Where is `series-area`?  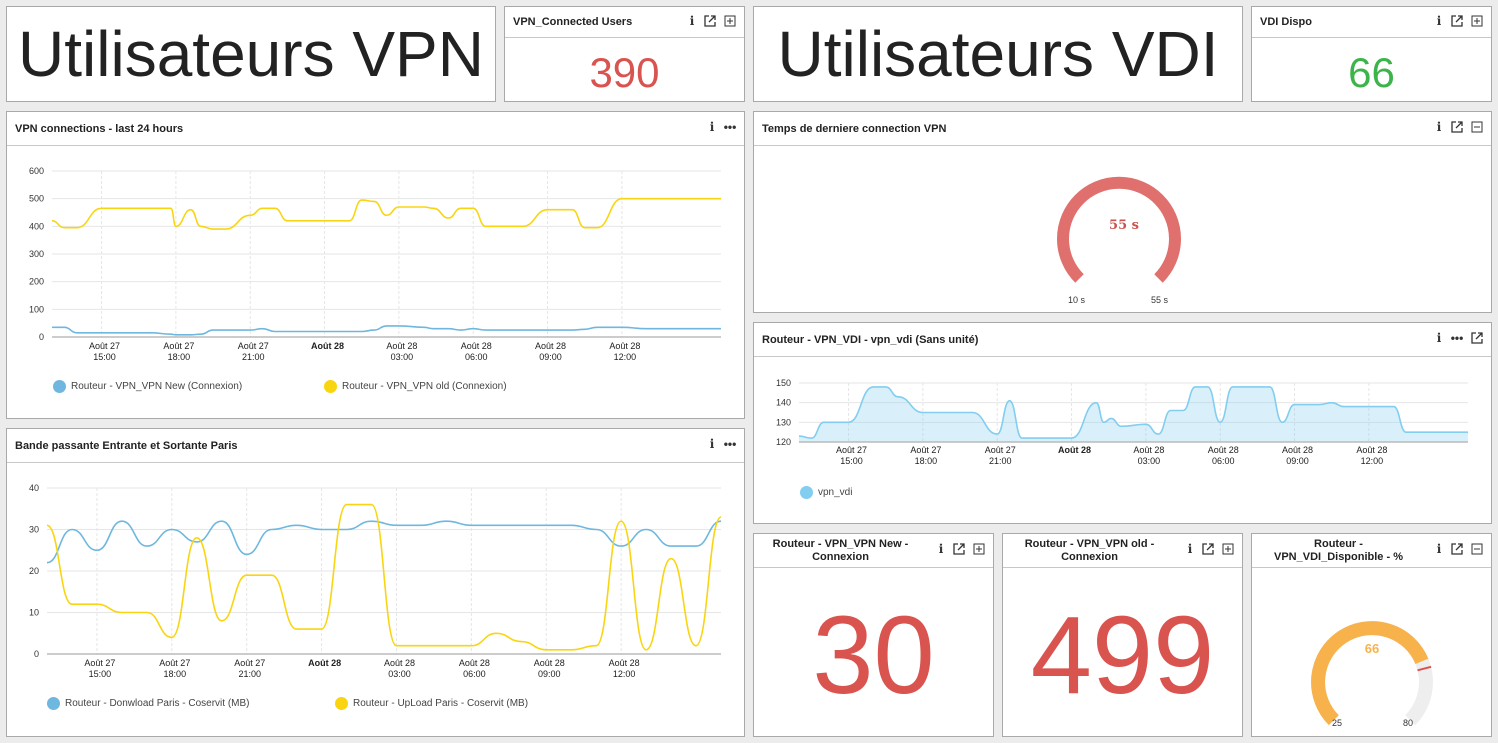 series-area is located at coordinates (1133, 414).